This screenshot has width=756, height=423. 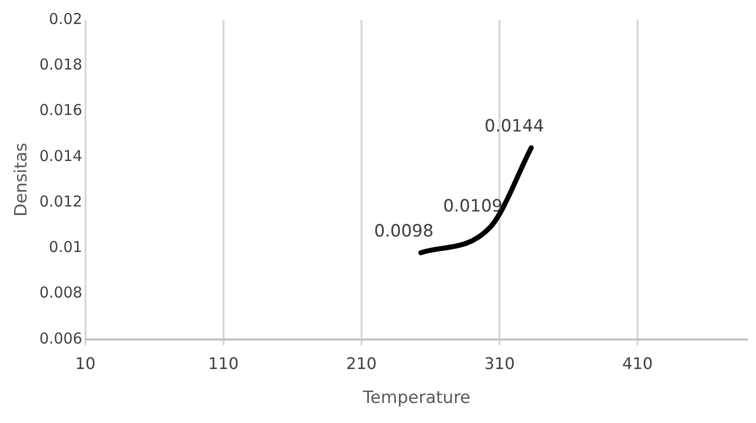 What do you see at coordinates (60, 110) in the screenshot?
I see `y-tick-label: 0.016` at bounding box center [60, 110].